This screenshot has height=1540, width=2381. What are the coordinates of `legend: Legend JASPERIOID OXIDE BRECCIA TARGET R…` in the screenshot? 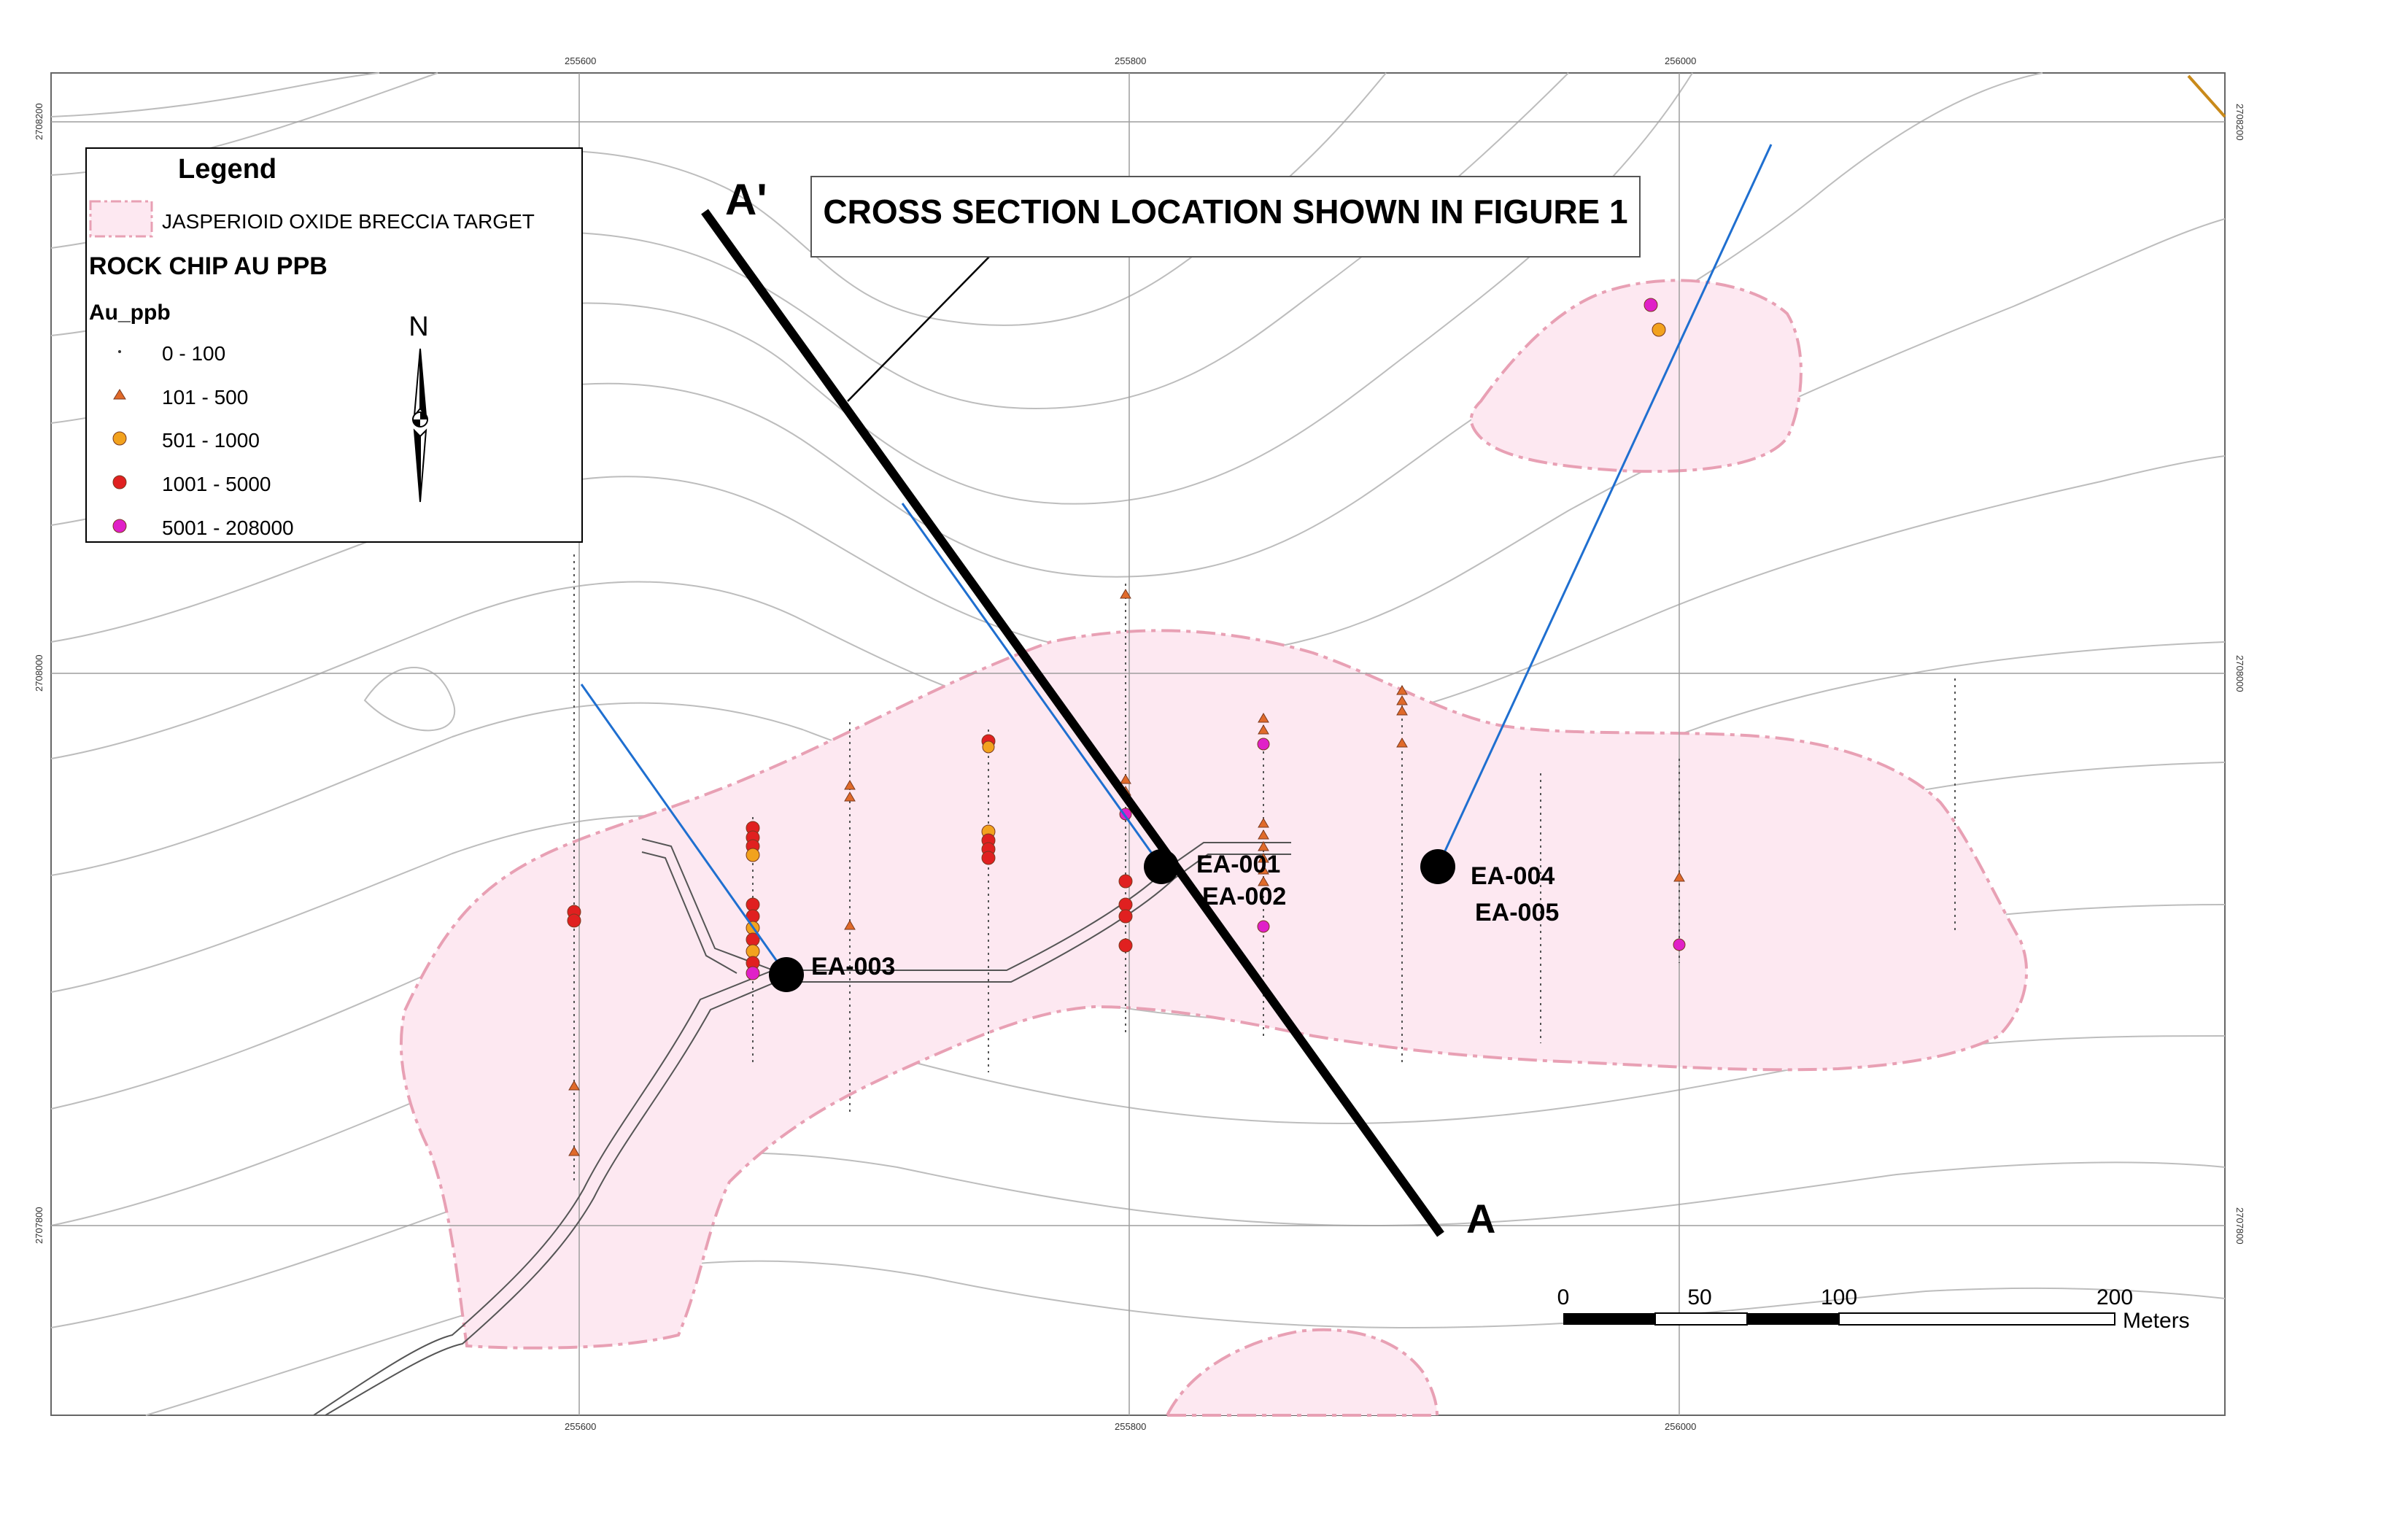 It's located at (334, 345).